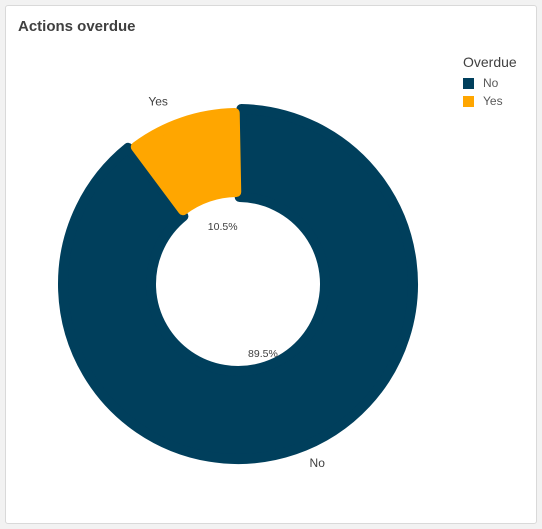 The height and width of the screenshot is (529, 542). What do you see at coordinates (490, 62) in the screenshot?
I see `legend-title: Overdue` at bounding box center [490, 62].